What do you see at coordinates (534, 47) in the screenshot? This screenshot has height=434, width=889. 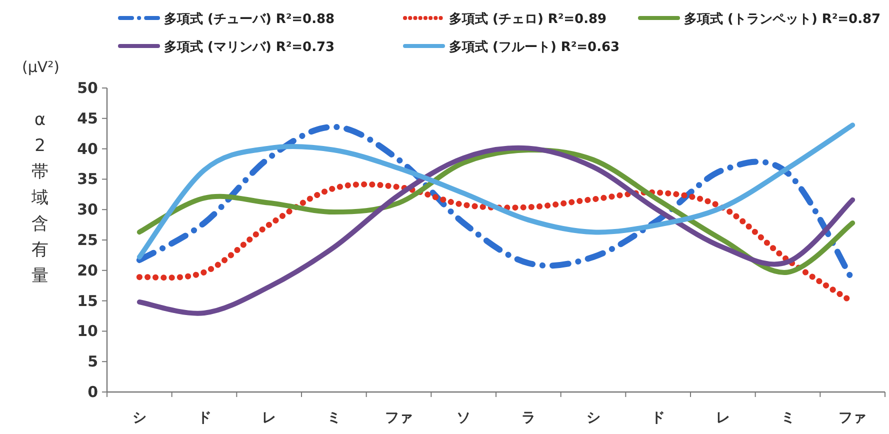 I see `legend-label: 多項式 (フルート) R²=0.63` at bounding box center [534, 47].